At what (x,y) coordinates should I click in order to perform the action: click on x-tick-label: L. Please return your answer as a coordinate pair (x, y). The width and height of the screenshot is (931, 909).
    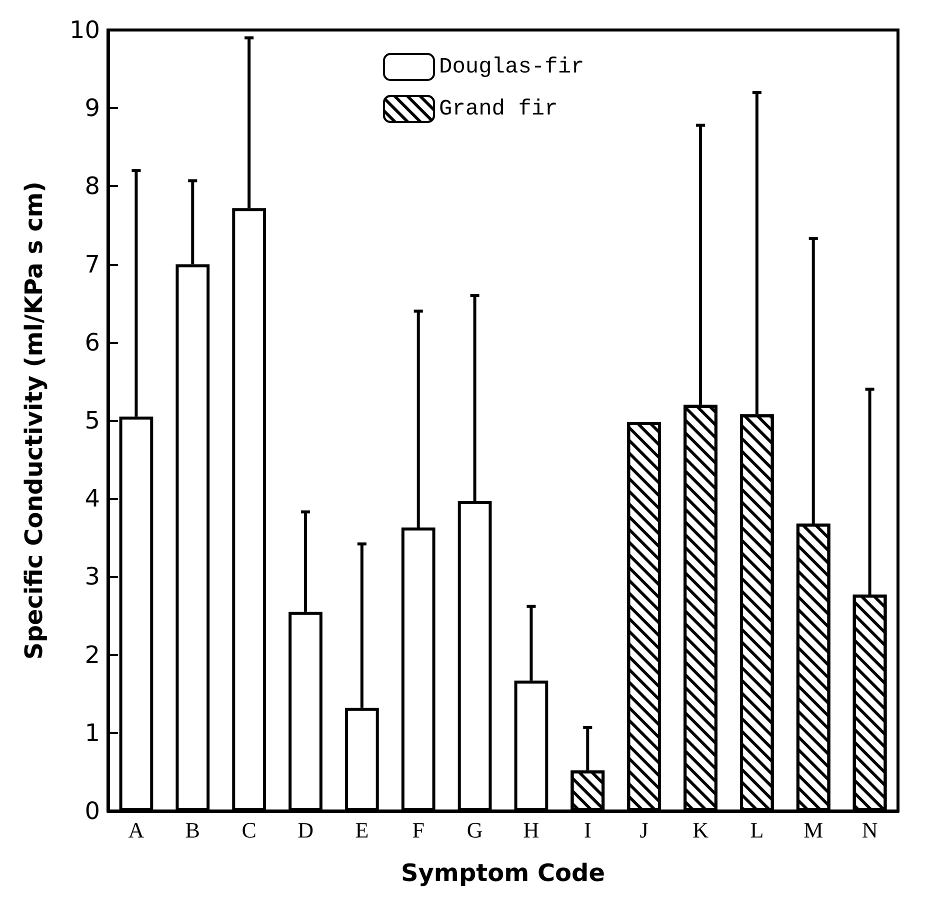
    Looking at the image, I should click on (757, 830).